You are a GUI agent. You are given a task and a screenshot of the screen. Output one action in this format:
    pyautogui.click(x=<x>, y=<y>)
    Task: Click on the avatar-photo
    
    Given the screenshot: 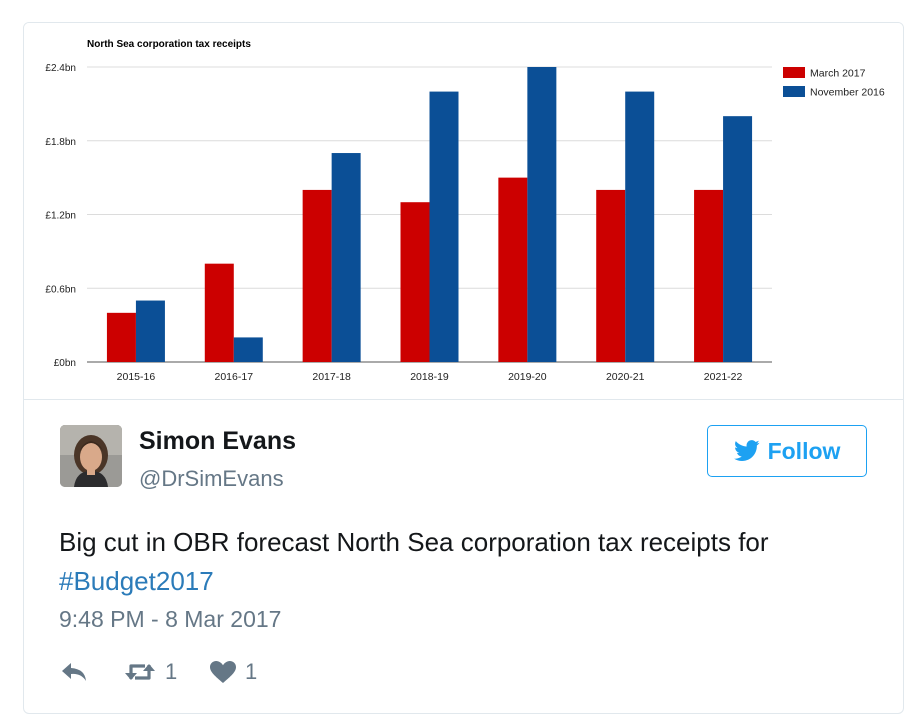 What is the action you would take?
    pyautogui.click(x=91, y=456)
    